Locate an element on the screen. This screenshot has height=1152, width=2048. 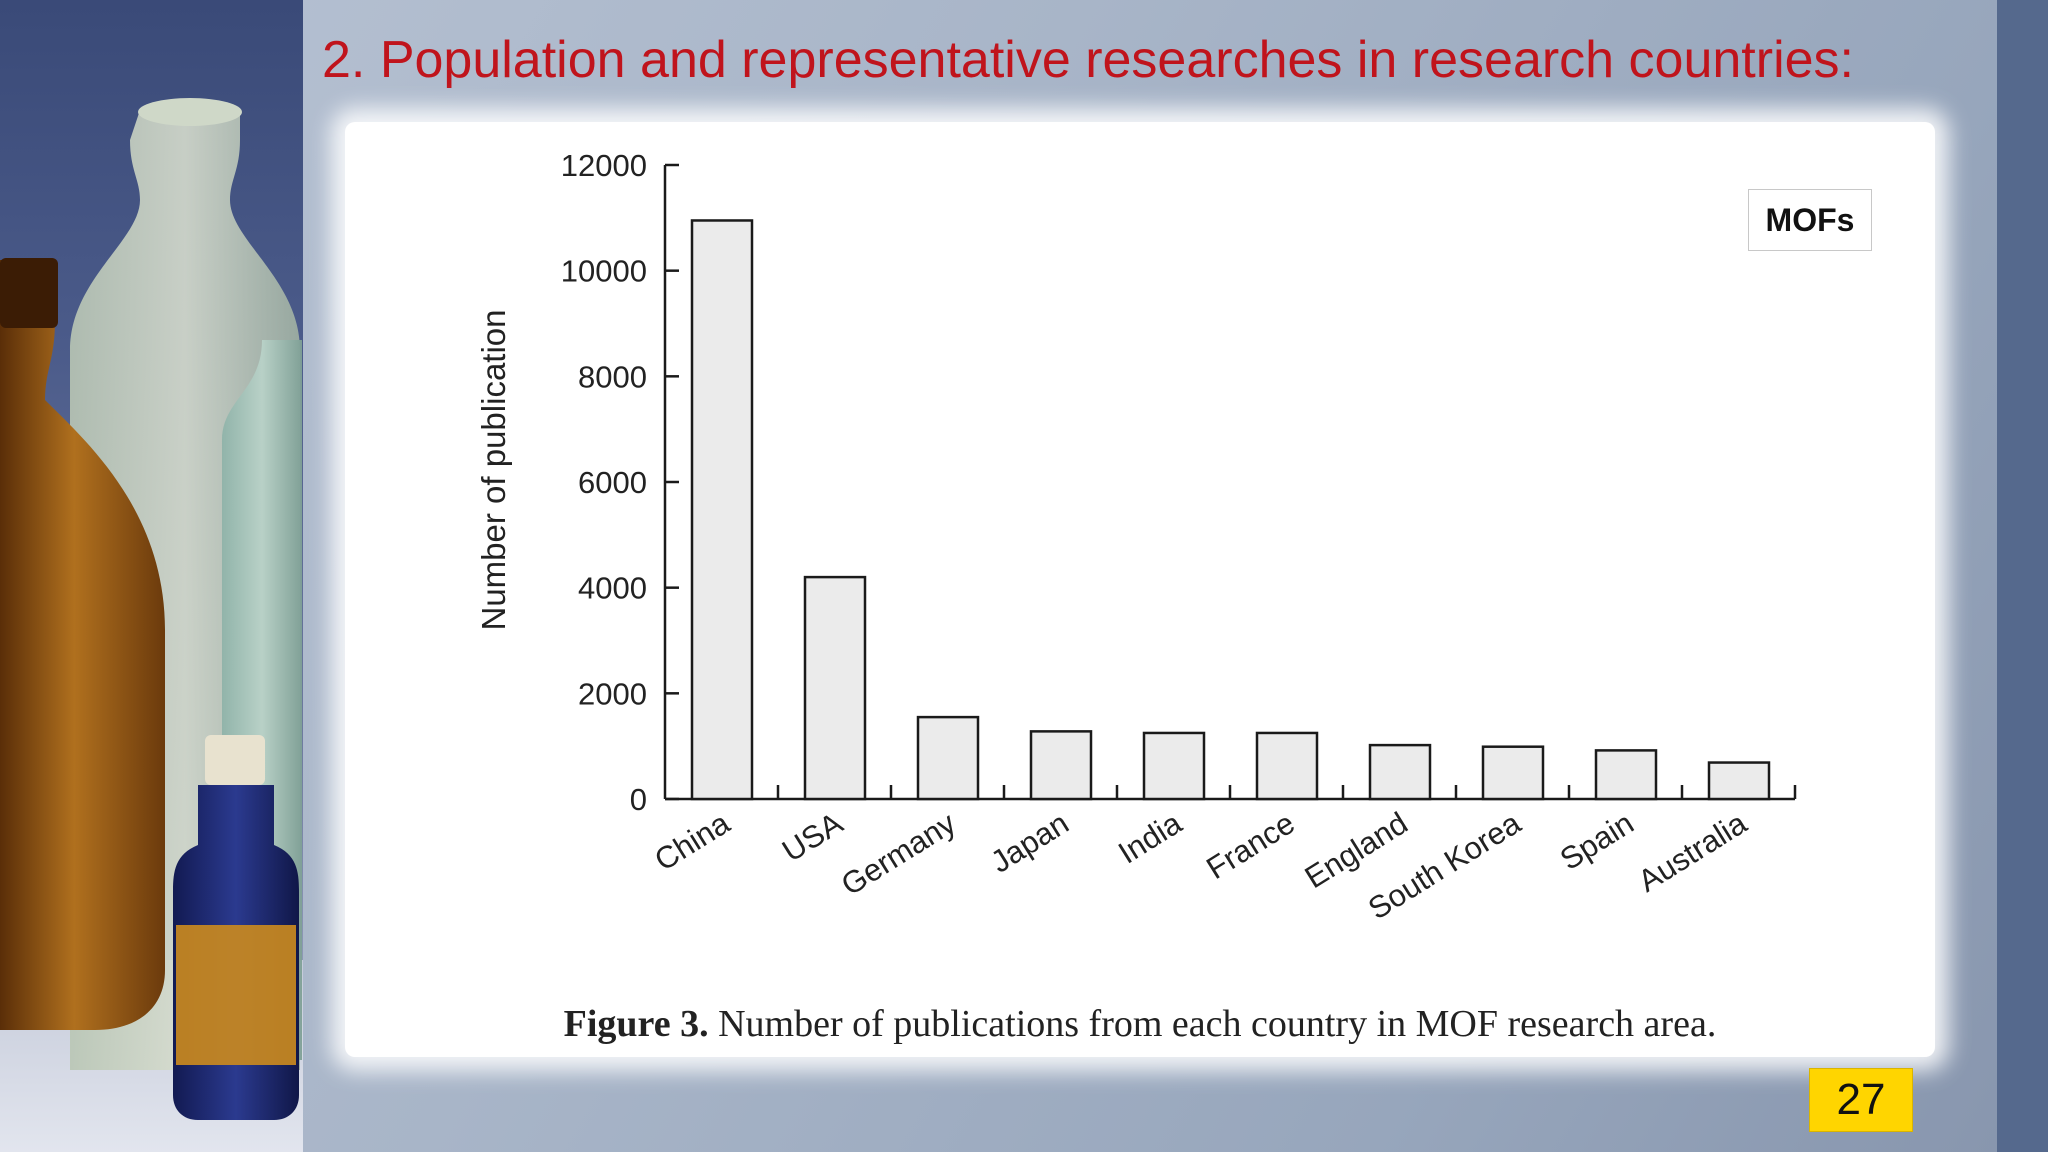
bottles-illustration is located at coordinates (151, 625).